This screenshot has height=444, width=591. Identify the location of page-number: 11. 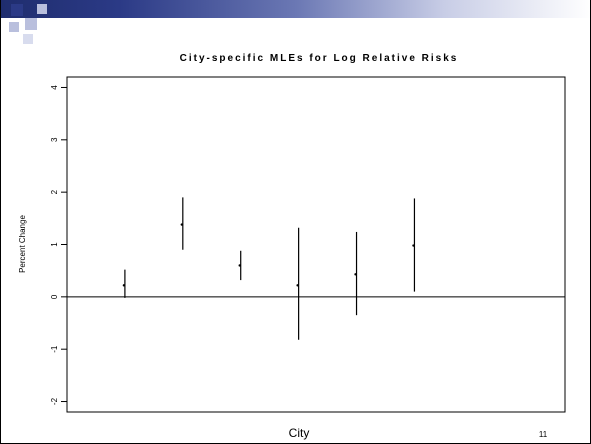
(543, 434).